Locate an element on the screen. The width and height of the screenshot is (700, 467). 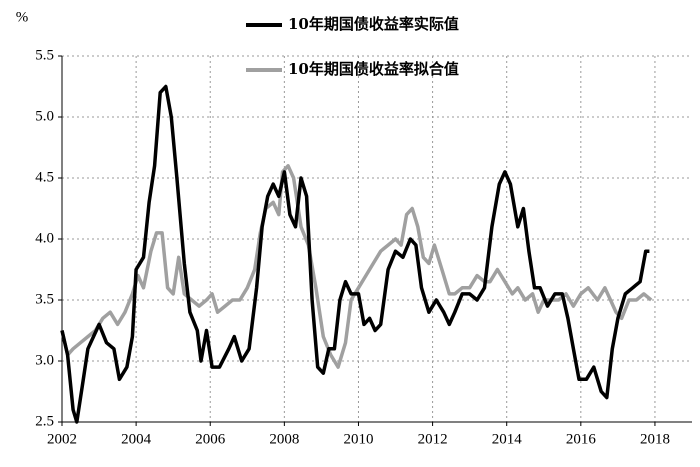
y-tick-label: 4.5 is located at coordinates (44, 177).